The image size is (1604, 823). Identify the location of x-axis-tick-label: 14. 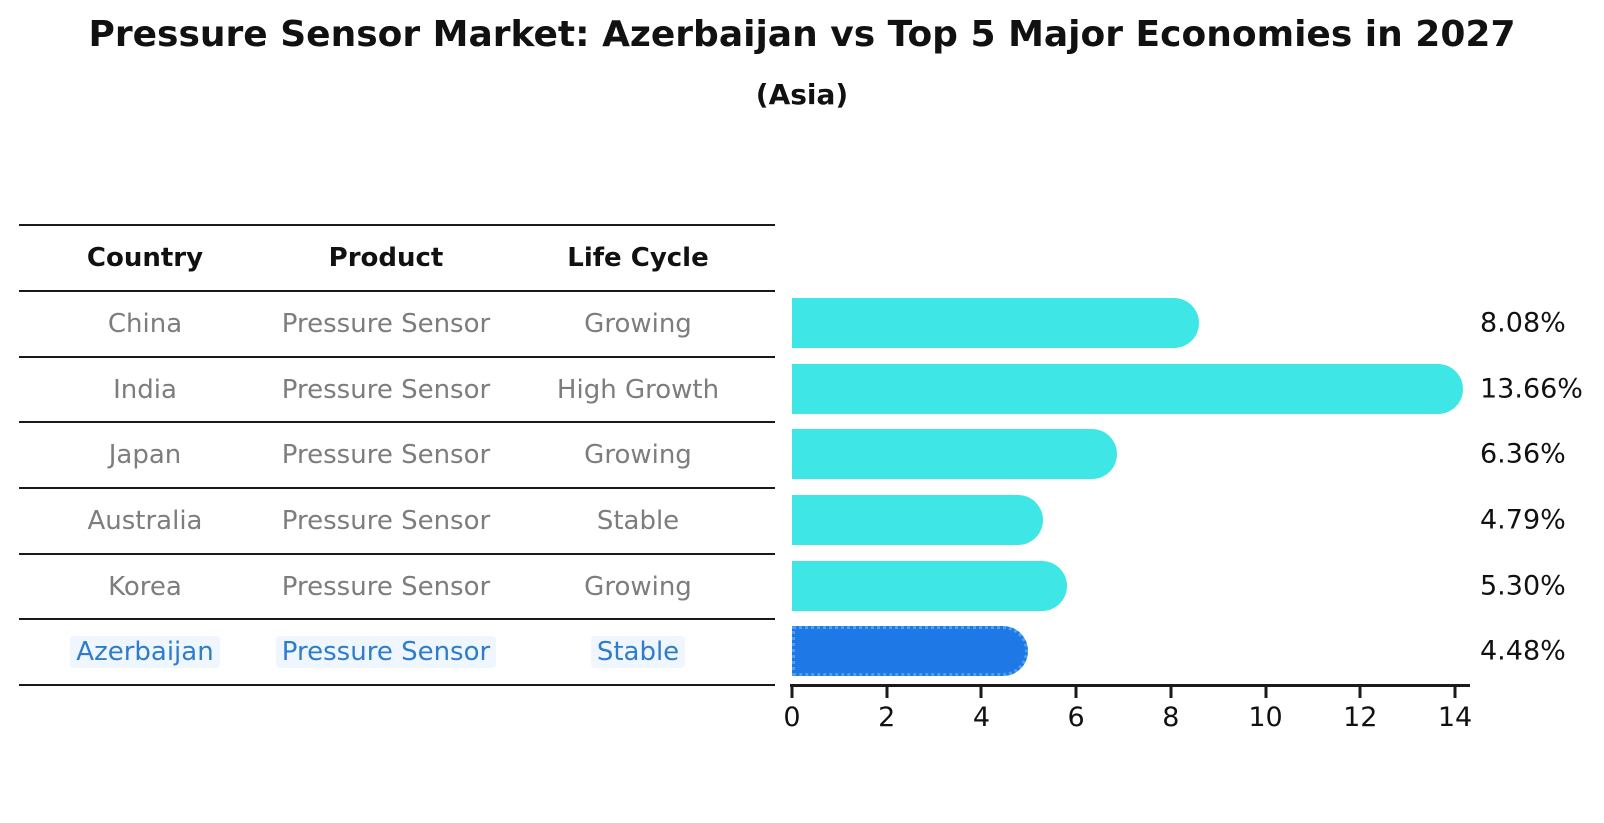
(1455, 717).